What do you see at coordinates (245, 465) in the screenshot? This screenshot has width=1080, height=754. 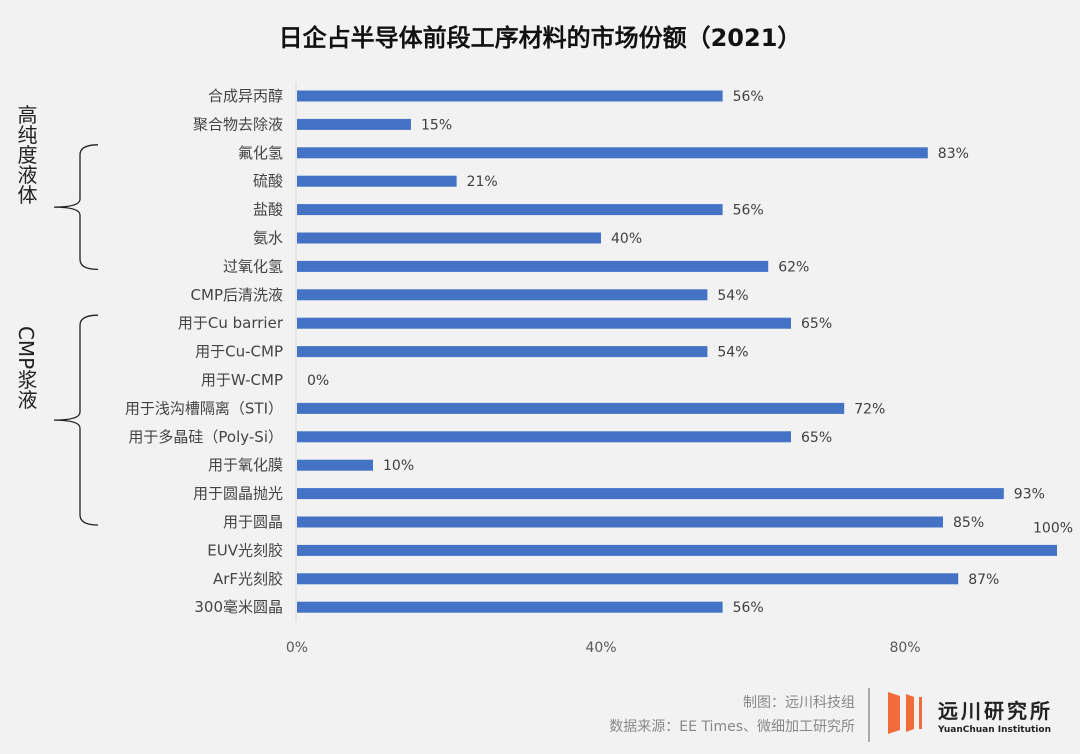 I see `category-label: 用于氧化膜` at bounding box center [245, 465].